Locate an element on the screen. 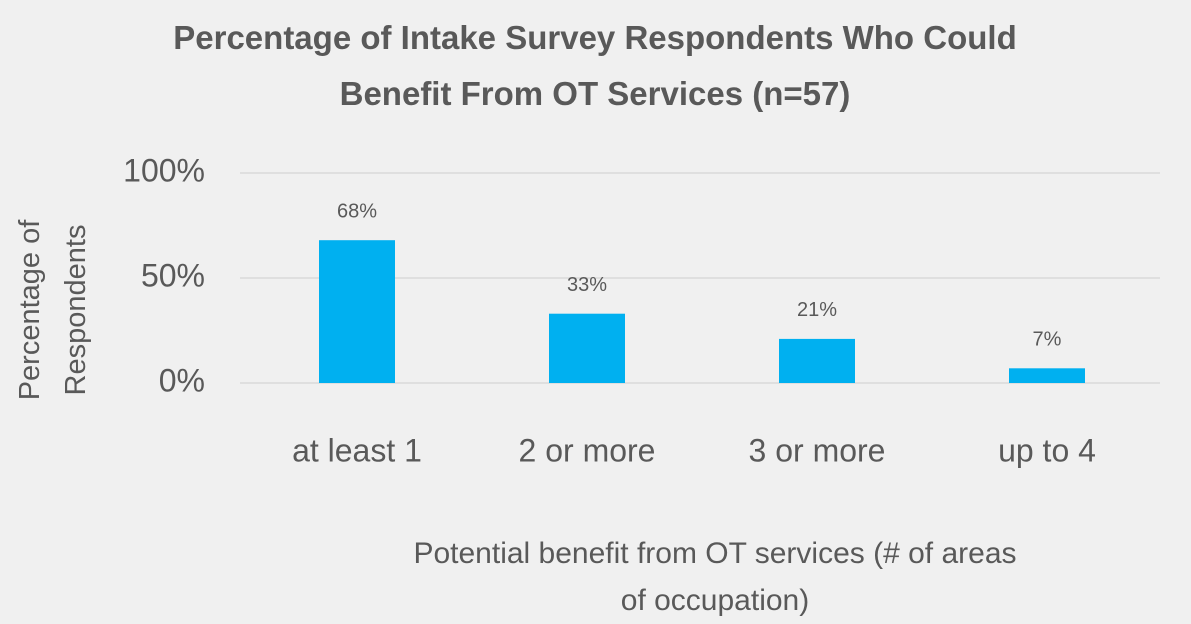 The height and width of the screenshot is (624, 1191). value-label: 7% is located at coordinates (1047, 340).